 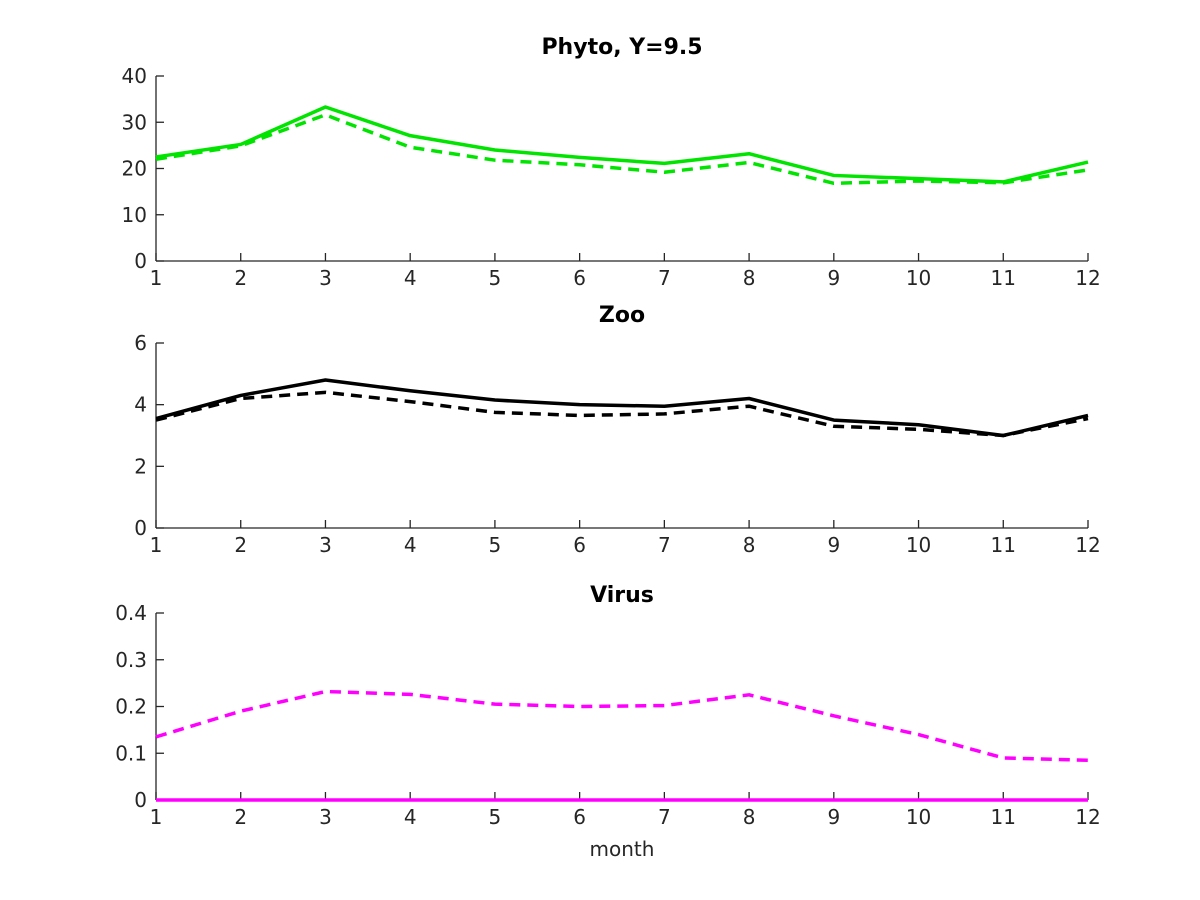 I want to click on subplot-virus-title: Virus, so click(x=622, y=595).